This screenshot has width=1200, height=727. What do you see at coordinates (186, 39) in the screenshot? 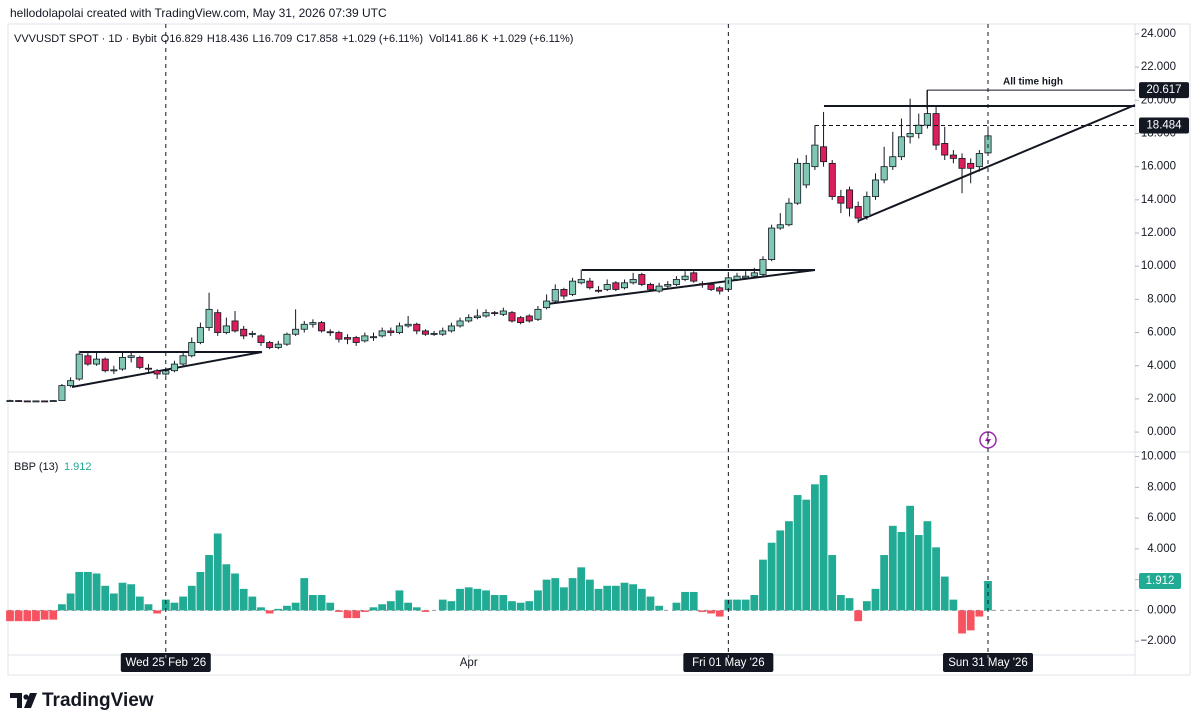
I see `open-value: 16.829` at bounding box center [186, 39].